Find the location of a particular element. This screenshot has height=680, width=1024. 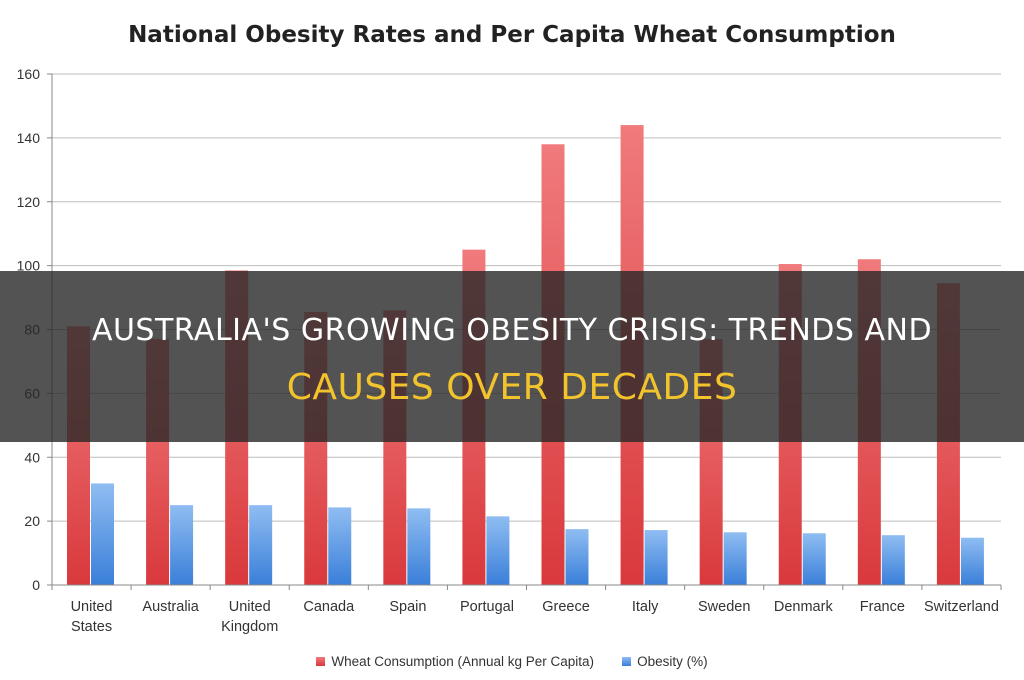

x-tick-label-line: Denmark is located at coordinates (804, 607).